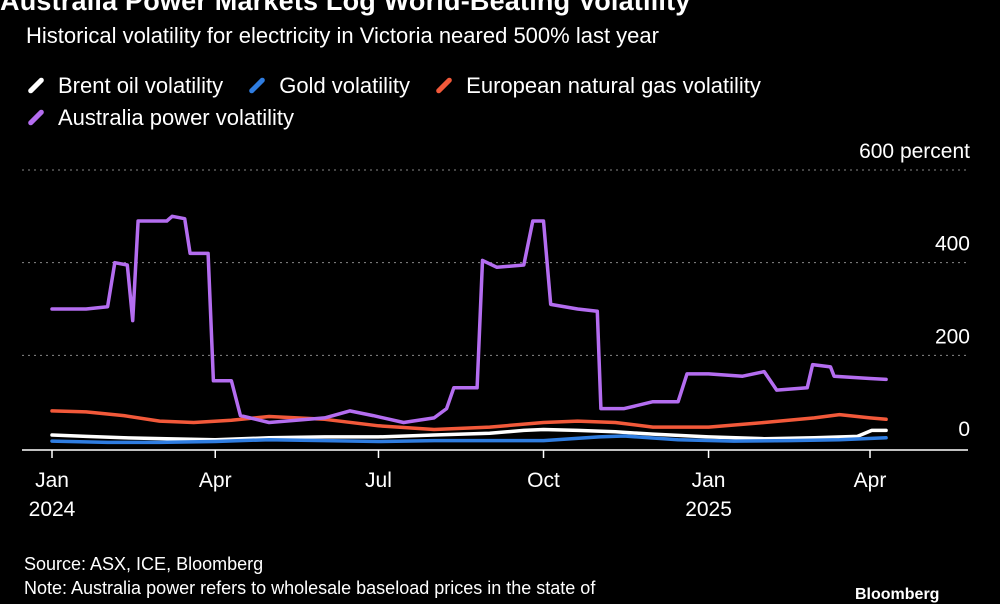 Image resolution: width=1000 pixels, height=604 pixels. What do you see at coordinates (709, 480) in the screenshot?
I see `x-tick-label-2025-01-01: Jan` at bounding box center [709, 480].